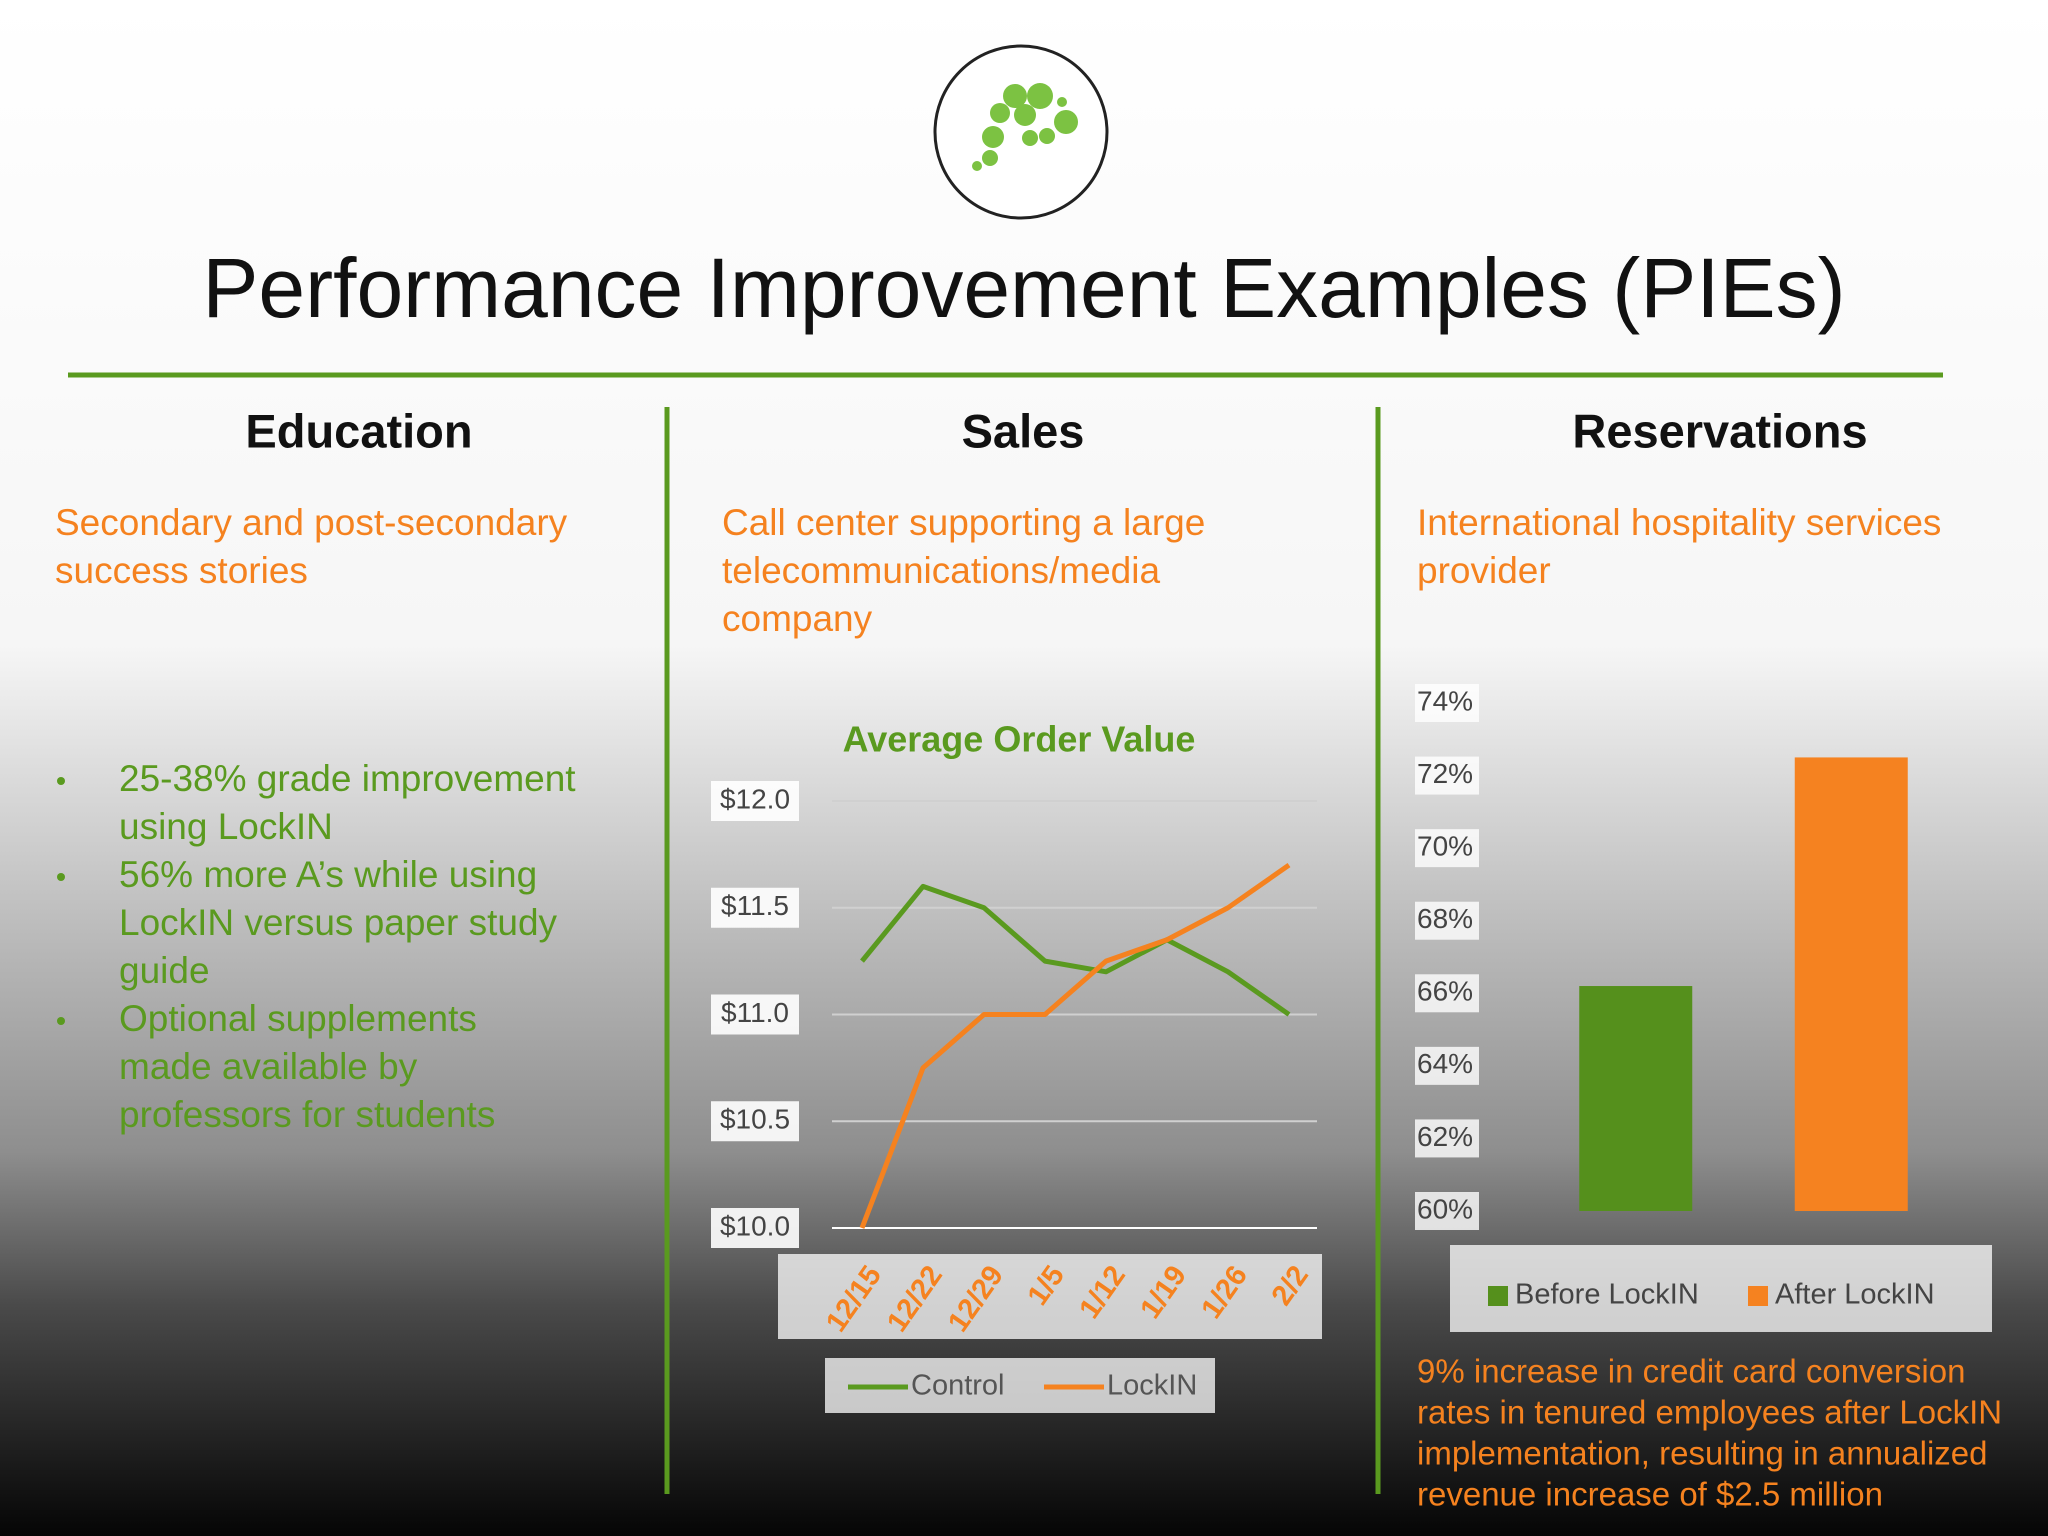 The height and width of the screenshot is (1536, 2048). Describe the element at coordinates (1152, 1386) in the screenshot. I see `legend-label: LockIN` at that location.